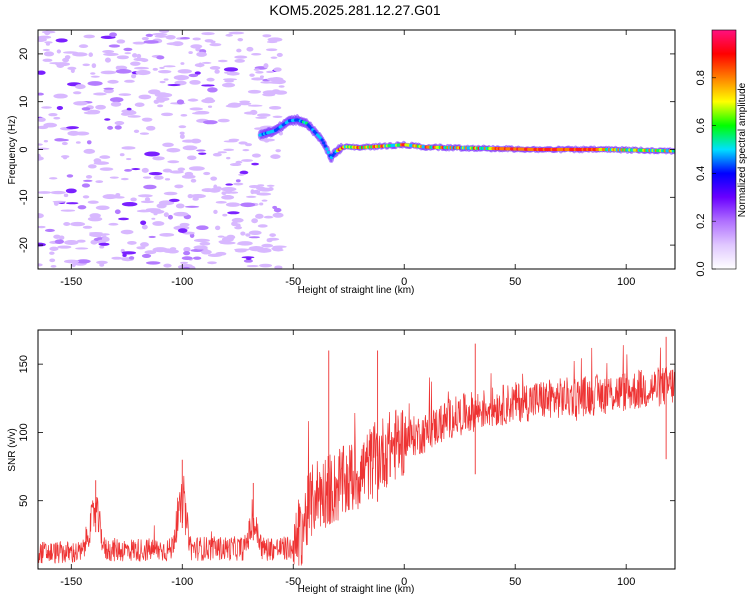  Describe the element at coordinates (24, 432) in the screenshot. I see `y-tick-label: 100` at that location.